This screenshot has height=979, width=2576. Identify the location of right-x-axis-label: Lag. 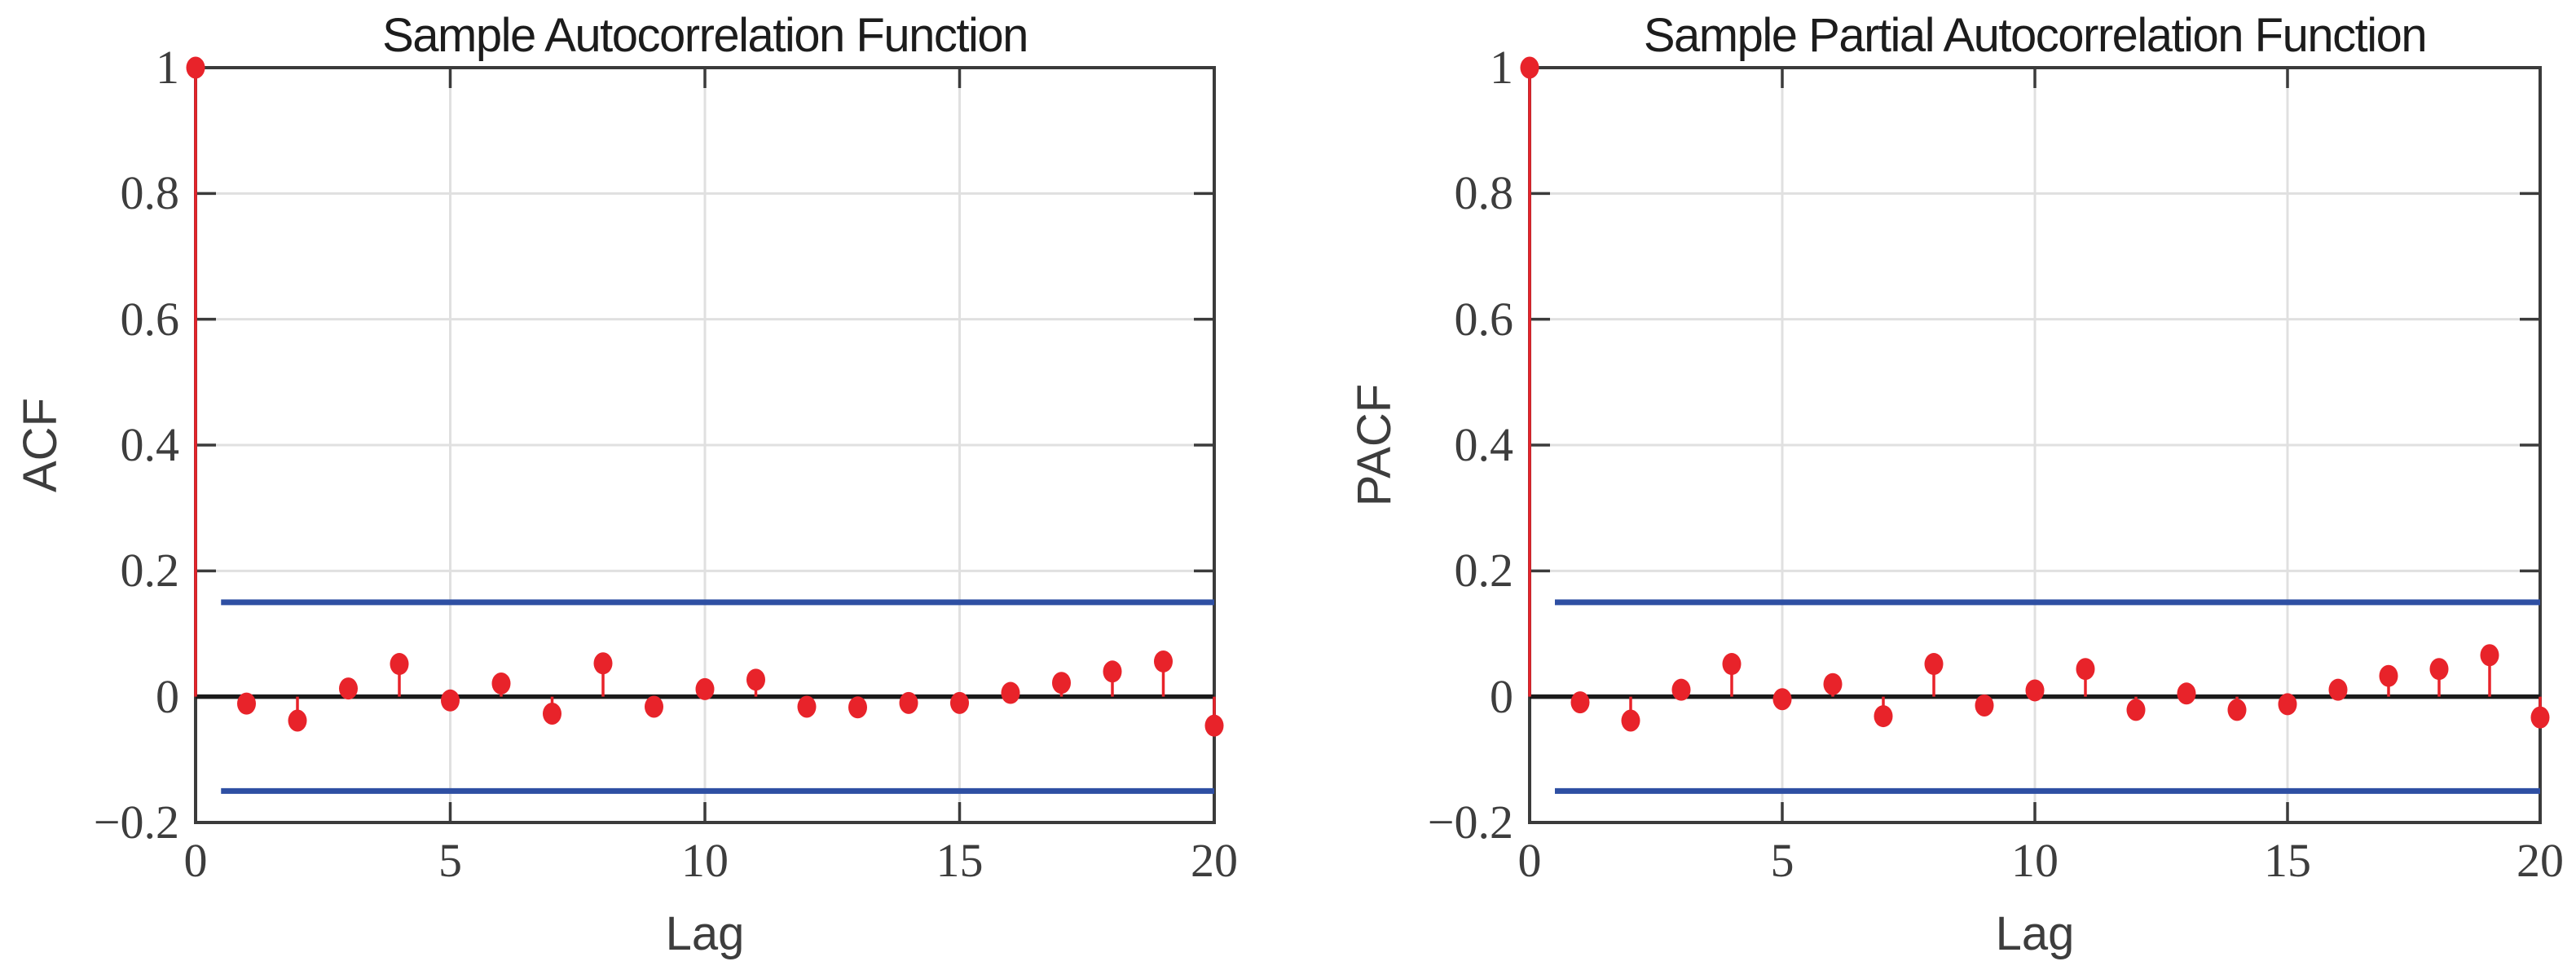
(2035, 934).